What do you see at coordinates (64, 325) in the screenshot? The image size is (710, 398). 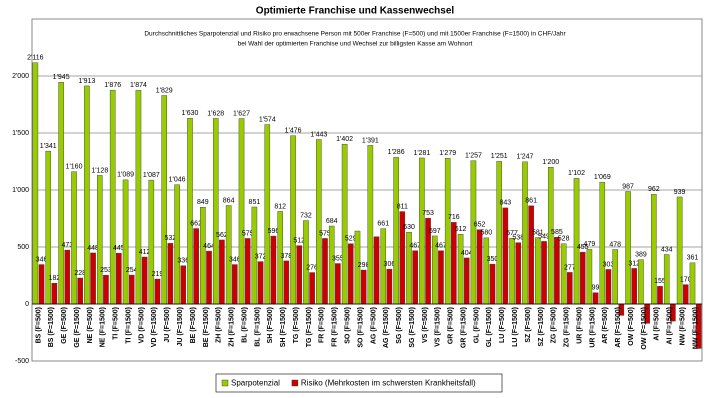 I see `x-tick-label: GE (F=500)` at bounding box center [64, 325].